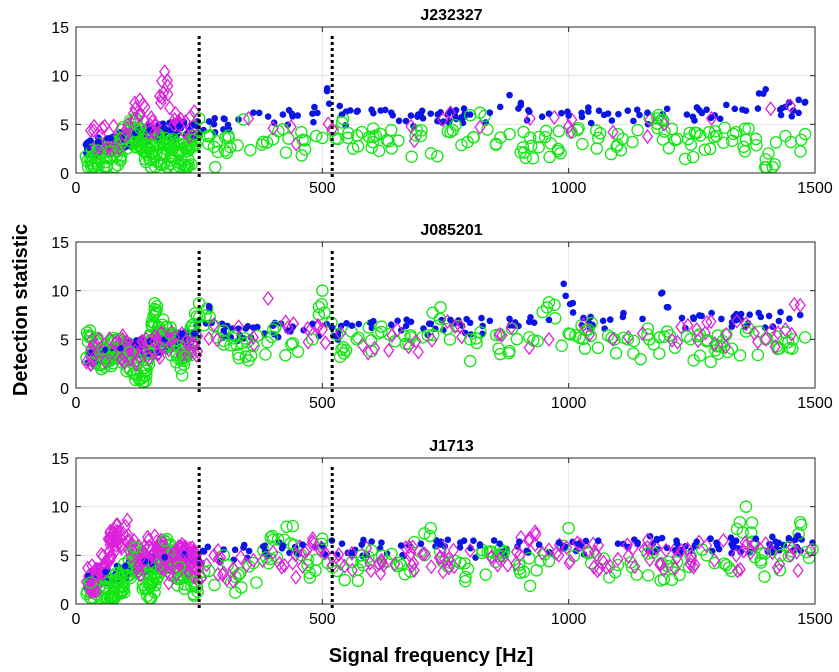 Image resolution: width=839 pixels, height=672 pixels. What do you see at coordinates (21, 310) in the screenshot?
I see `y-axis-label: Detection statistic` at bounding box center [21, 310].